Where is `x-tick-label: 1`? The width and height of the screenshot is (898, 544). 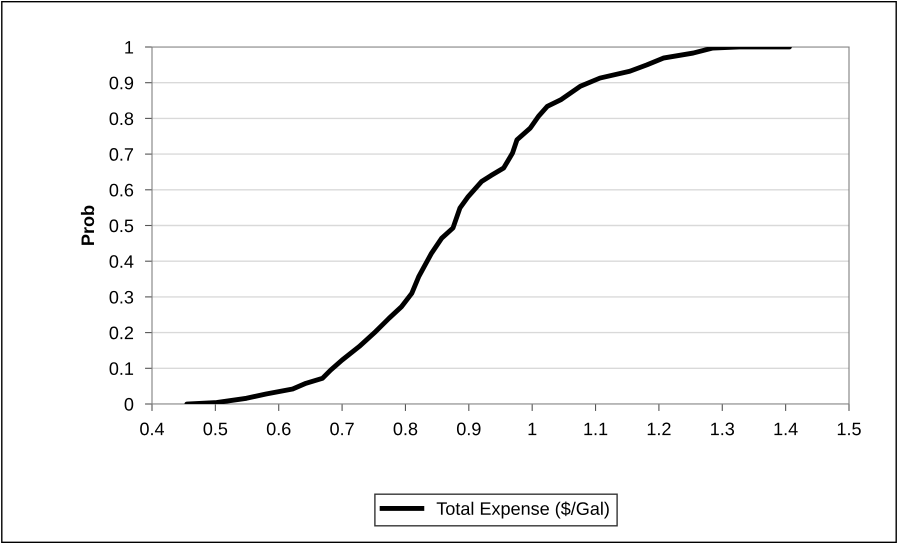 x-tick-label: 1 is located at coordinates (532, 429).